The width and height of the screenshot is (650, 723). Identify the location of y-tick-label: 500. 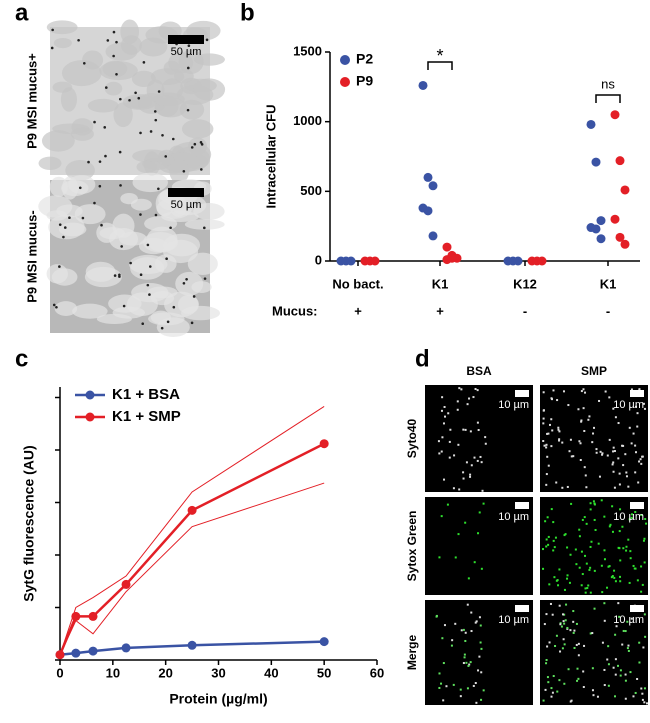
(311, 190).